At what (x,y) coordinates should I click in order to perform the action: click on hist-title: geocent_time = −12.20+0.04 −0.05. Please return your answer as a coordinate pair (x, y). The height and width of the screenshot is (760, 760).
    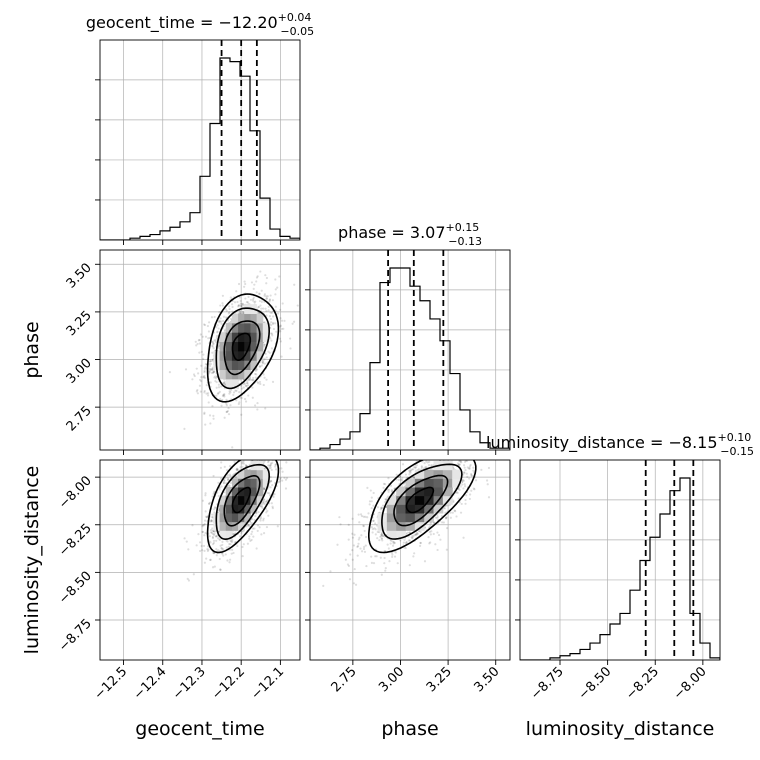
    Looking at the image, I should click on (200, 24).